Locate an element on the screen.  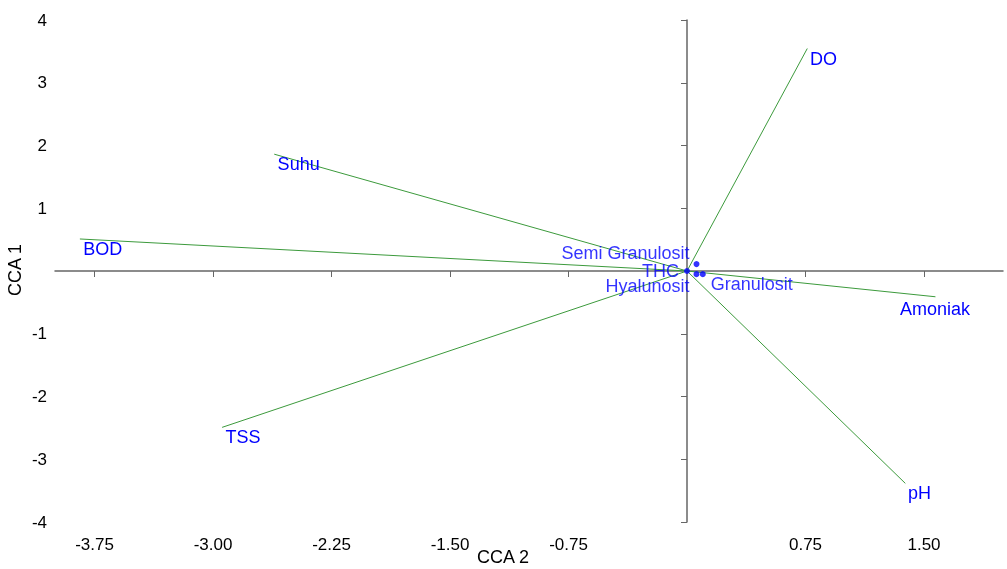
y-tick-label: -1 is located at coordinates (39, 334).